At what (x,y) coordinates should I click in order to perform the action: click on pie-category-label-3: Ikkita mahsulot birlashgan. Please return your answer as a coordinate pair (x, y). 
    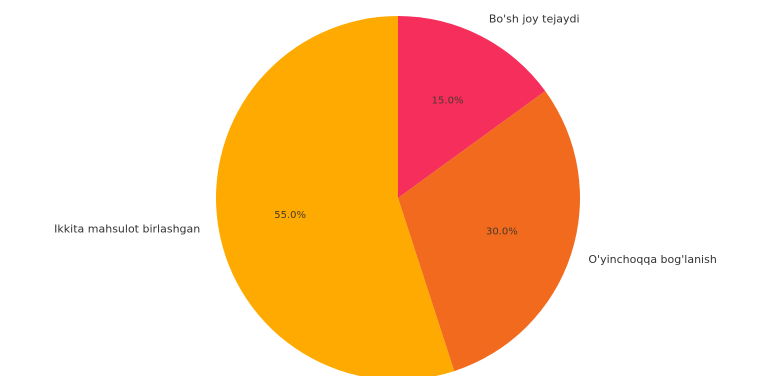
    Looking at the image, I should click on (127, 228).